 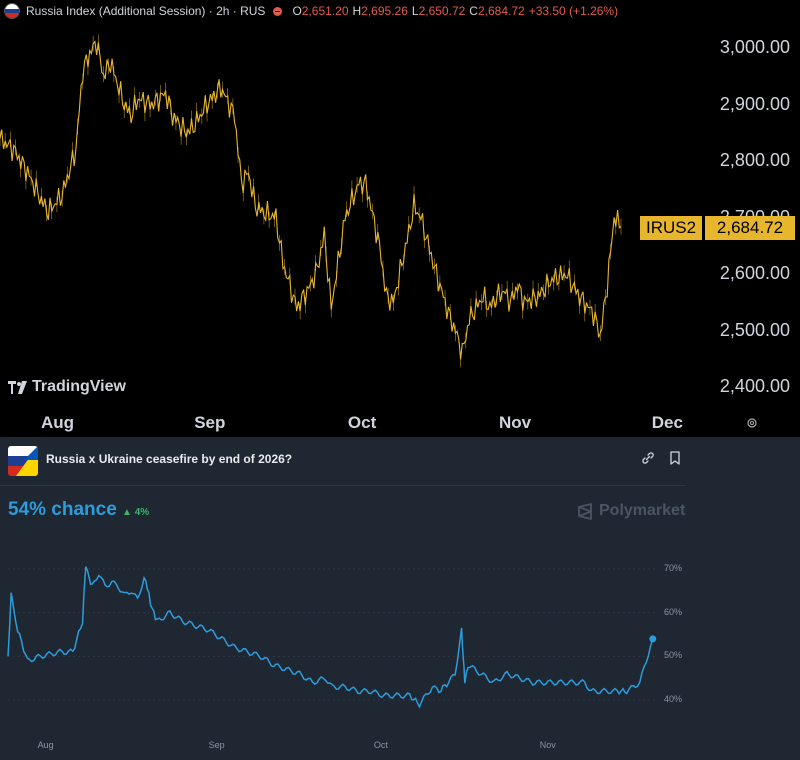 What do you see at coordinates (754, 47) in the screenshot?
I see `y-tick-label: 3,000.00` at bounding box center [754, 47].